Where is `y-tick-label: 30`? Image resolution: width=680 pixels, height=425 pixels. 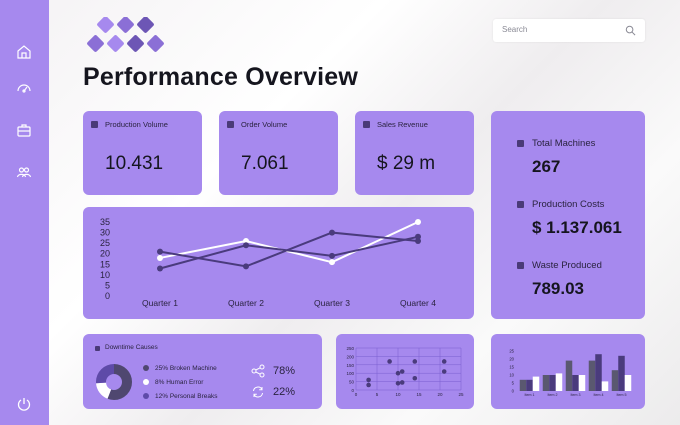
y-tick-label: 30 is located at coordinates (105, 233).